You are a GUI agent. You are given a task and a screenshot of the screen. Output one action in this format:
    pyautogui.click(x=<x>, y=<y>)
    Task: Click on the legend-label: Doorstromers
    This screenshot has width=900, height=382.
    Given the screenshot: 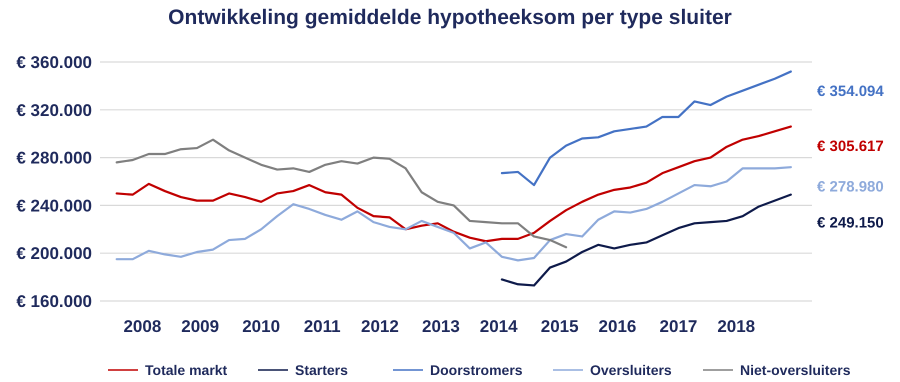 What is the action you would take?
    pyautogui.click(x=476, y=370)
    